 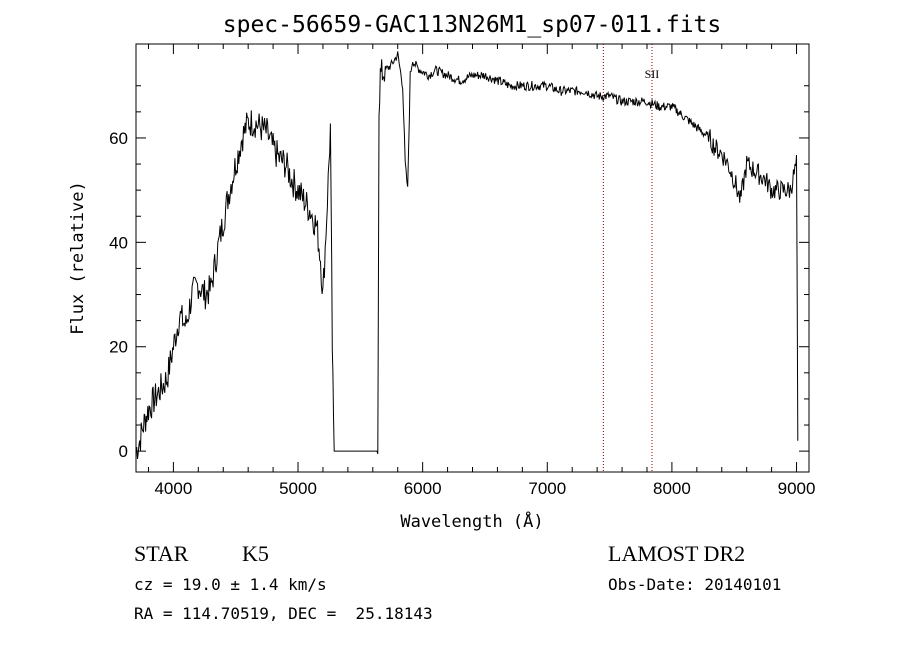 I want to click on survey-name: LAMOST DR2, so click(x=677, y=553).